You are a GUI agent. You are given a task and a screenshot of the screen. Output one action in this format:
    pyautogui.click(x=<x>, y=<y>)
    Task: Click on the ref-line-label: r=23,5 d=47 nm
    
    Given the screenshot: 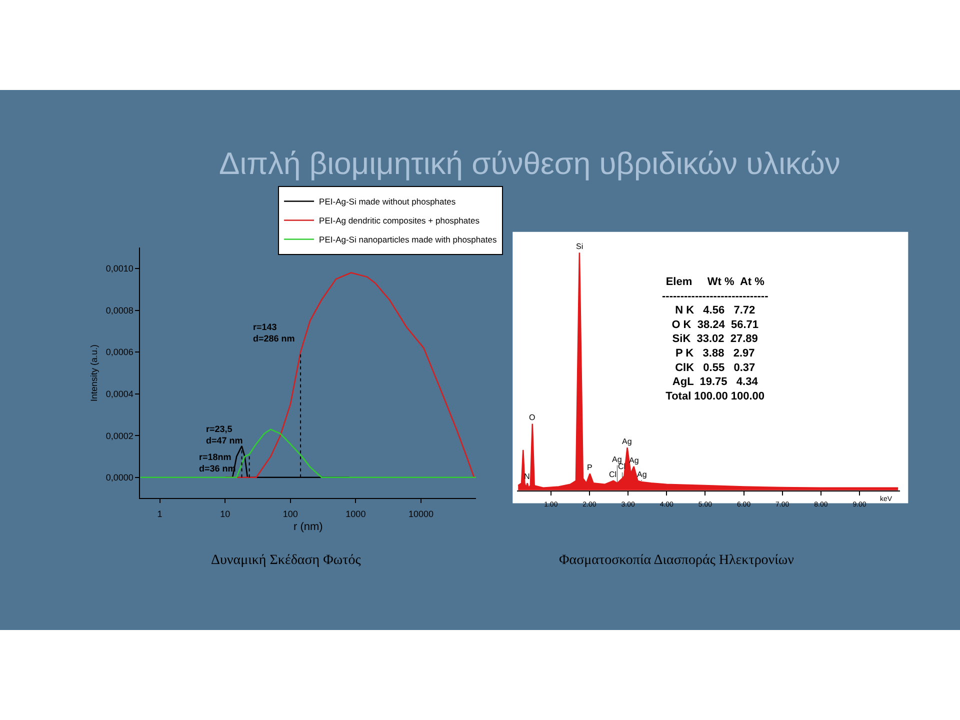 What is the action you would take?
    pyautogui.click(x=224, y=435)
    